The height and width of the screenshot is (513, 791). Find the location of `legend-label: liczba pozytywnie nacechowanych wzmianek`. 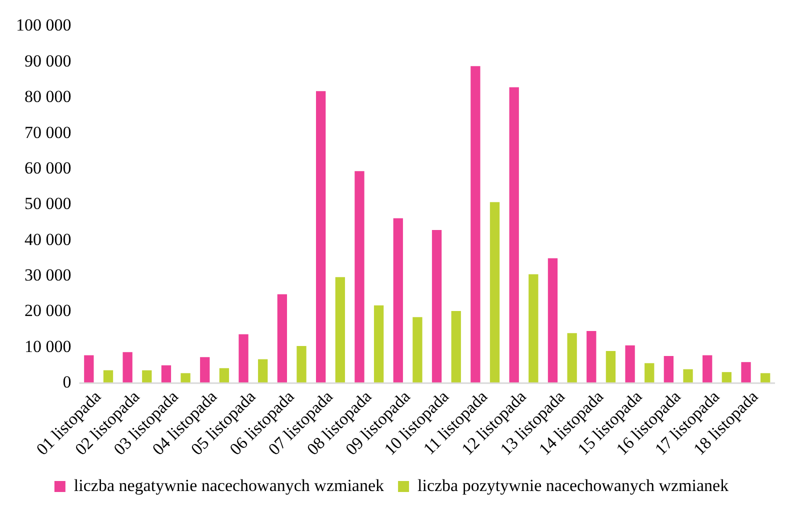

legend-label: liczba pozytywnie nacechowanych wzmianek is located at coordinates (574, 485).